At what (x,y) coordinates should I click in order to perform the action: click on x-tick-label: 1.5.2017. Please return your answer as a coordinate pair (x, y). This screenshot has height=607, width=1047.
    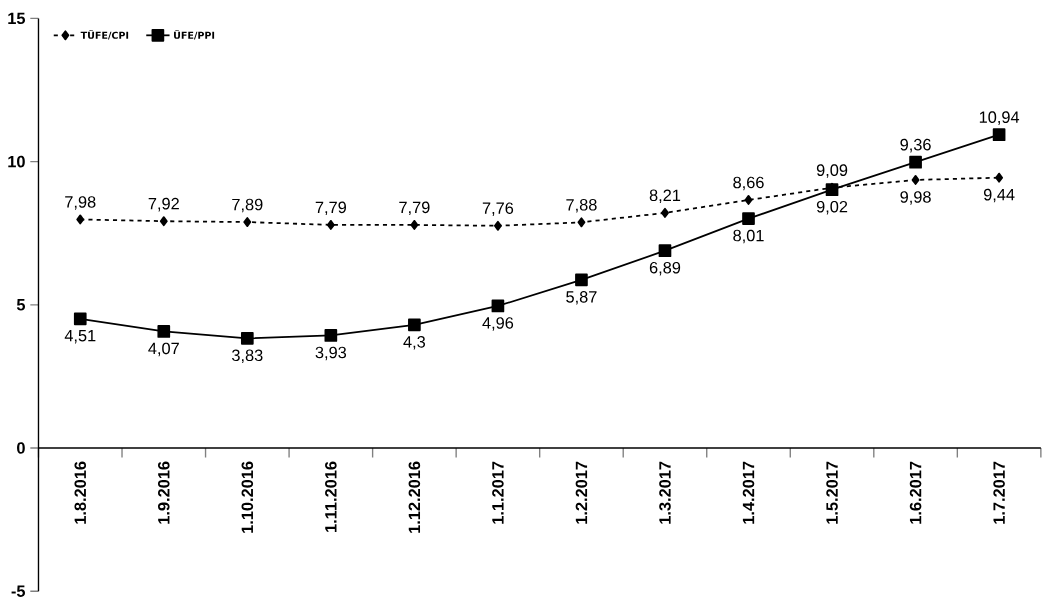
    Looking at the image, I should click on (832, 492).